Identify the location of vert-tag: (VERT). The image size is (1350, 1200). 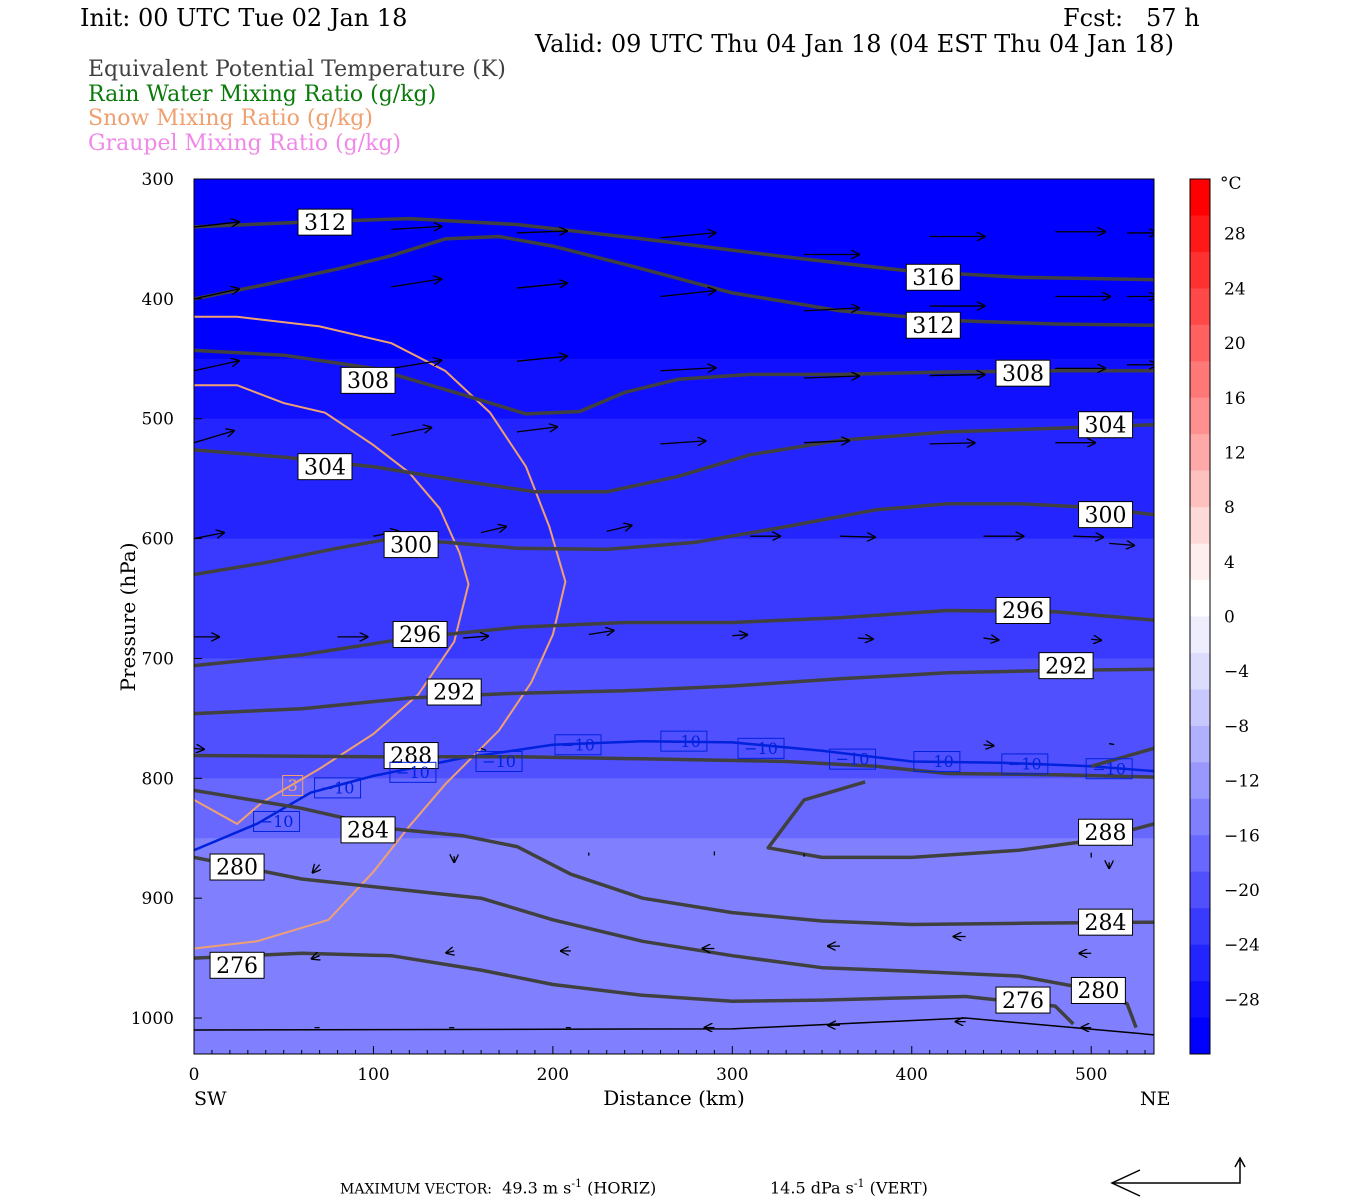
(898, 1188).